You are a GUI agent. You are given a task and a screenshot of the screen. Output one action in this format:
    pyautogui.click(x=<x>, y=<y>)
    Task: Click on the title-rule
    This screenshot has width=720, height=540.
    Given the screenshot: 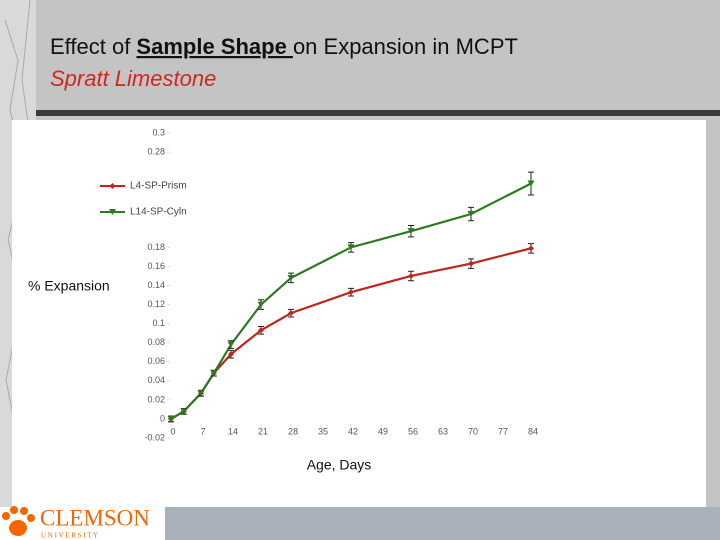 What is the action you would take?
    pyautogui.click(x=378, y=113)
    